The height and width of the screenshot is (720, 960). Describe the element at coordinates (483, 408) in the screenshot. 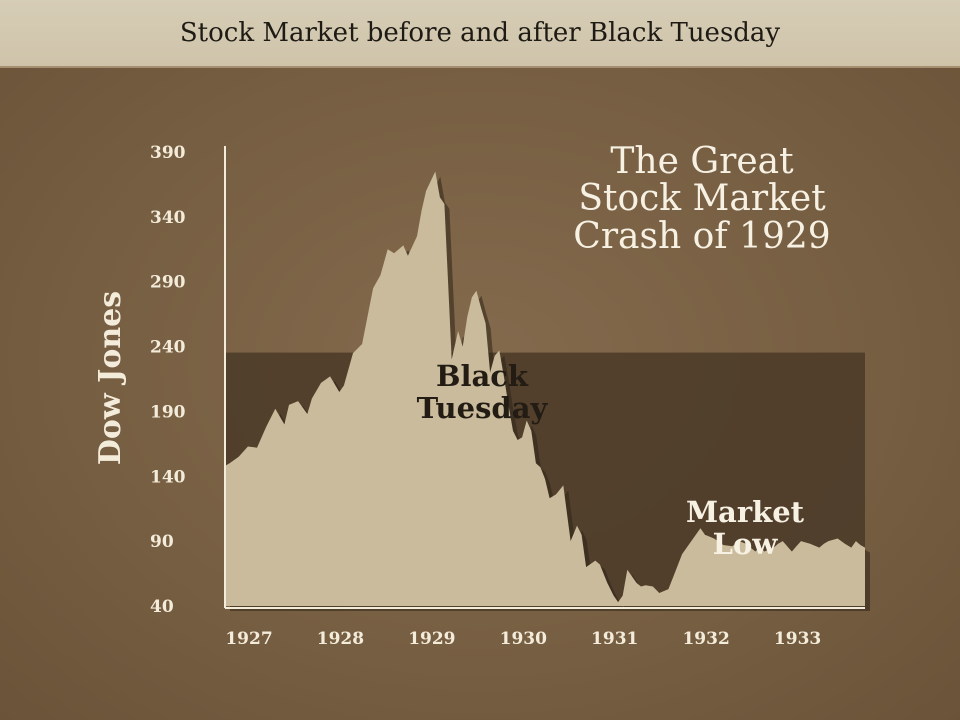

I see `annotation-black-tuesday-line-2: Tuesday` at that location.